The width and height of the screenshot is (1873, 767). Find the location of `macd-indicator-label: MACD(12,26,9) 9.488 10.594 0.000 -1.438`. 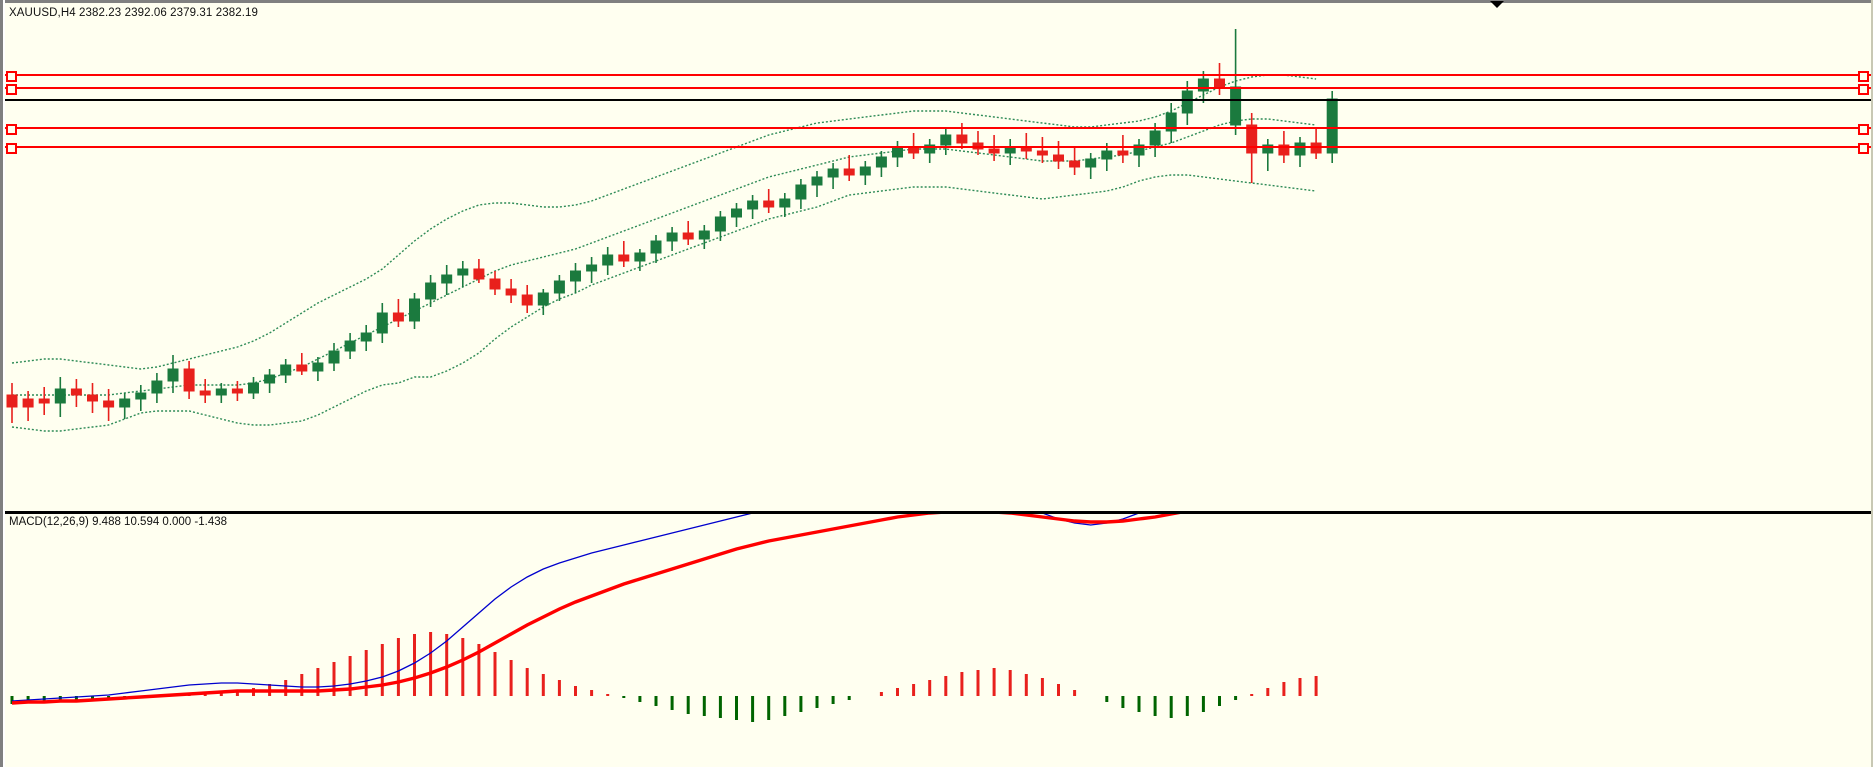

macd-indicator-label: MACD(12,26,9) 9.488 10.594 0.000 -1.438 is located at coordinates (118, 522).